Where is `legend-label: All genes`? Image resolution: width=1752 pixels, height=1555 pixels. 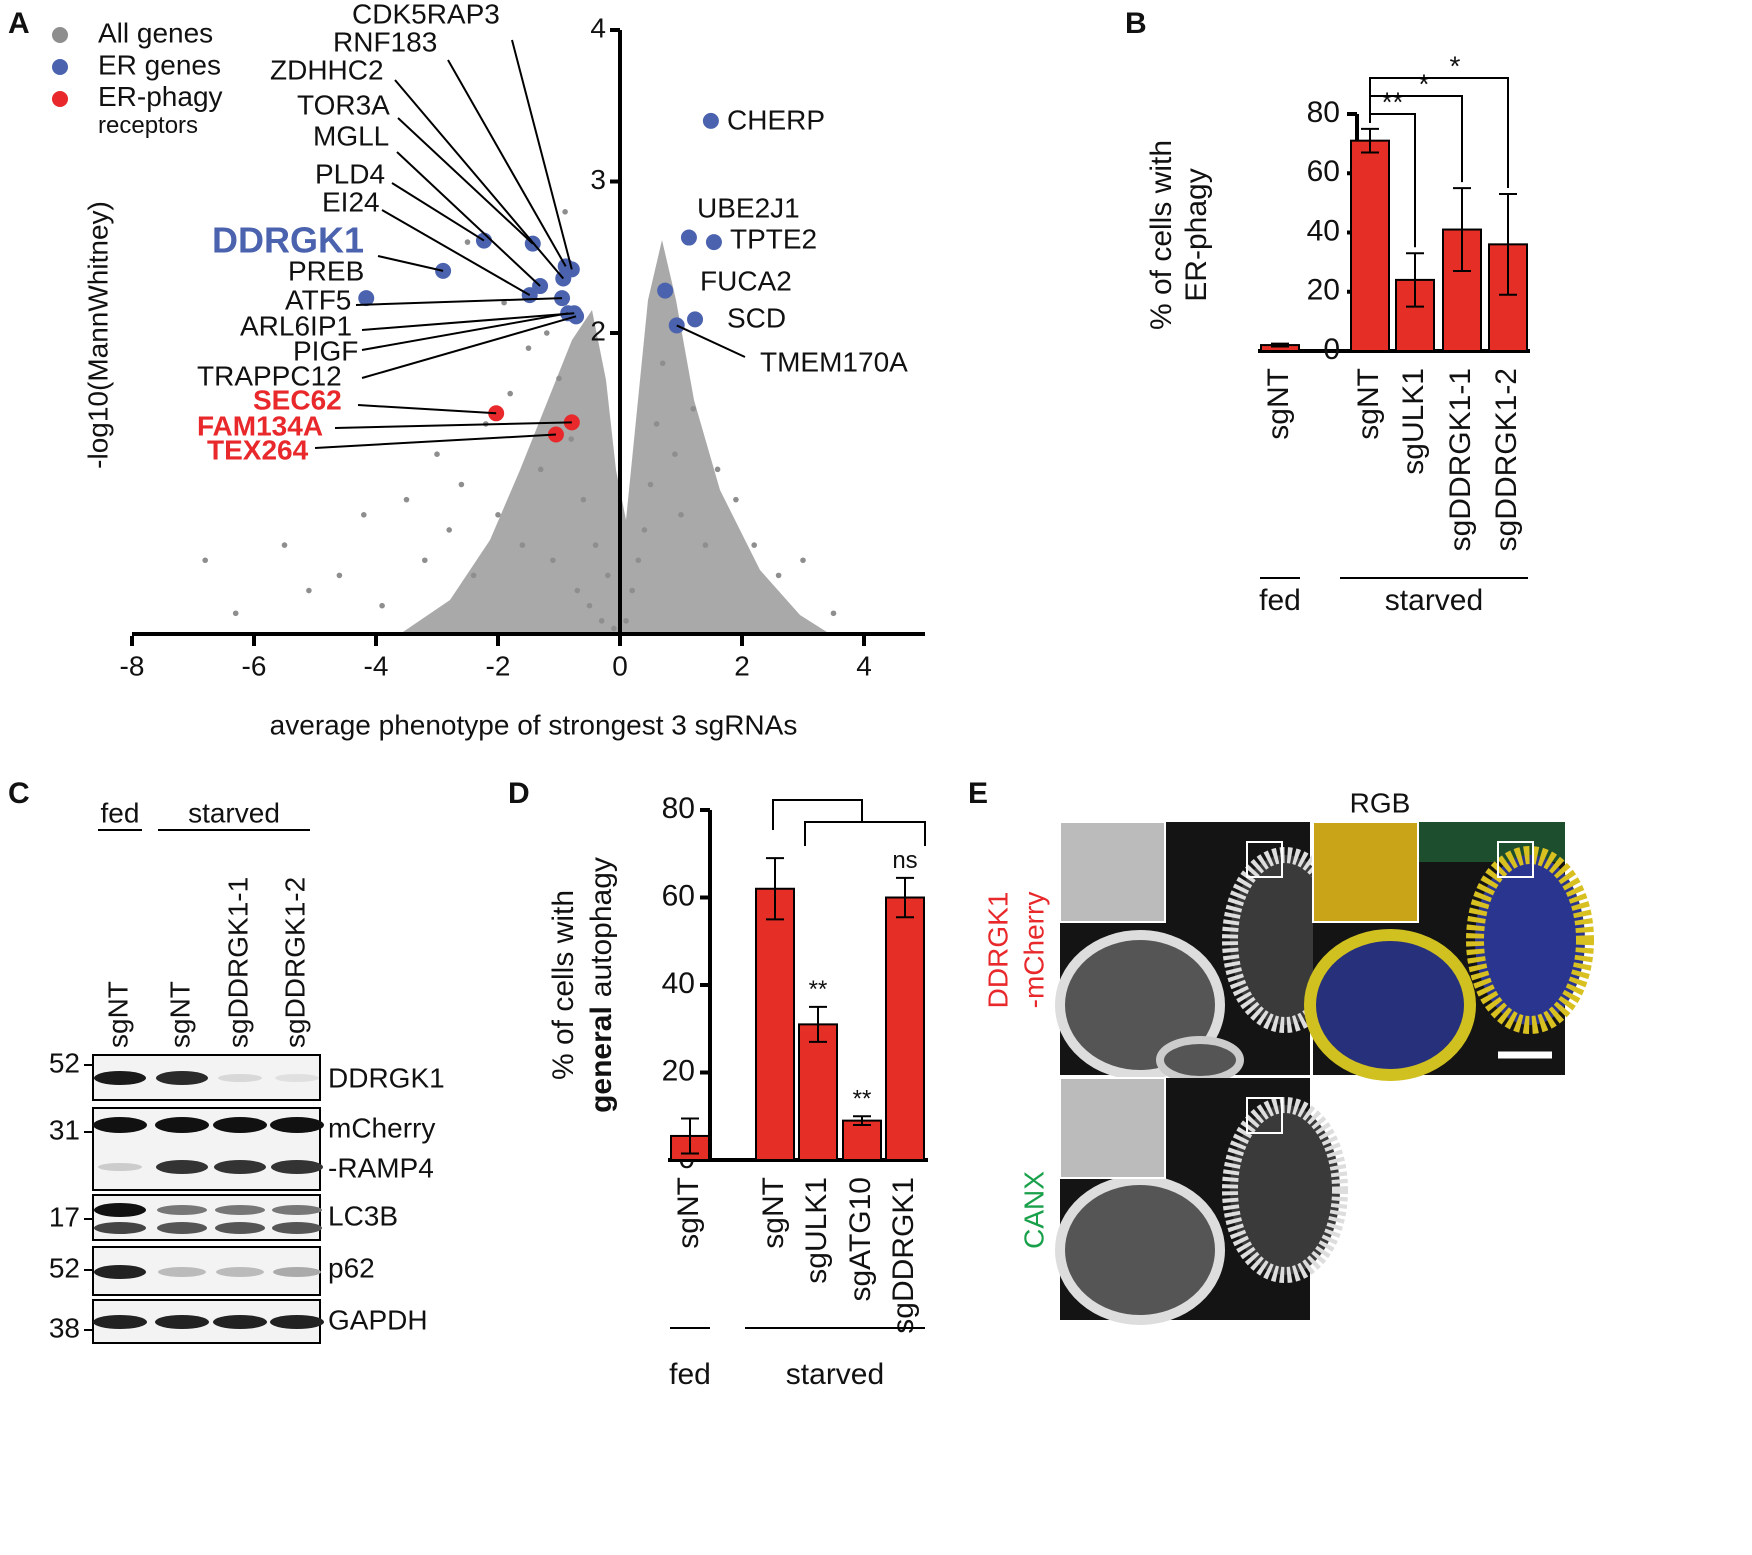
legend-label: All genes is located at coordinates (155, 32).